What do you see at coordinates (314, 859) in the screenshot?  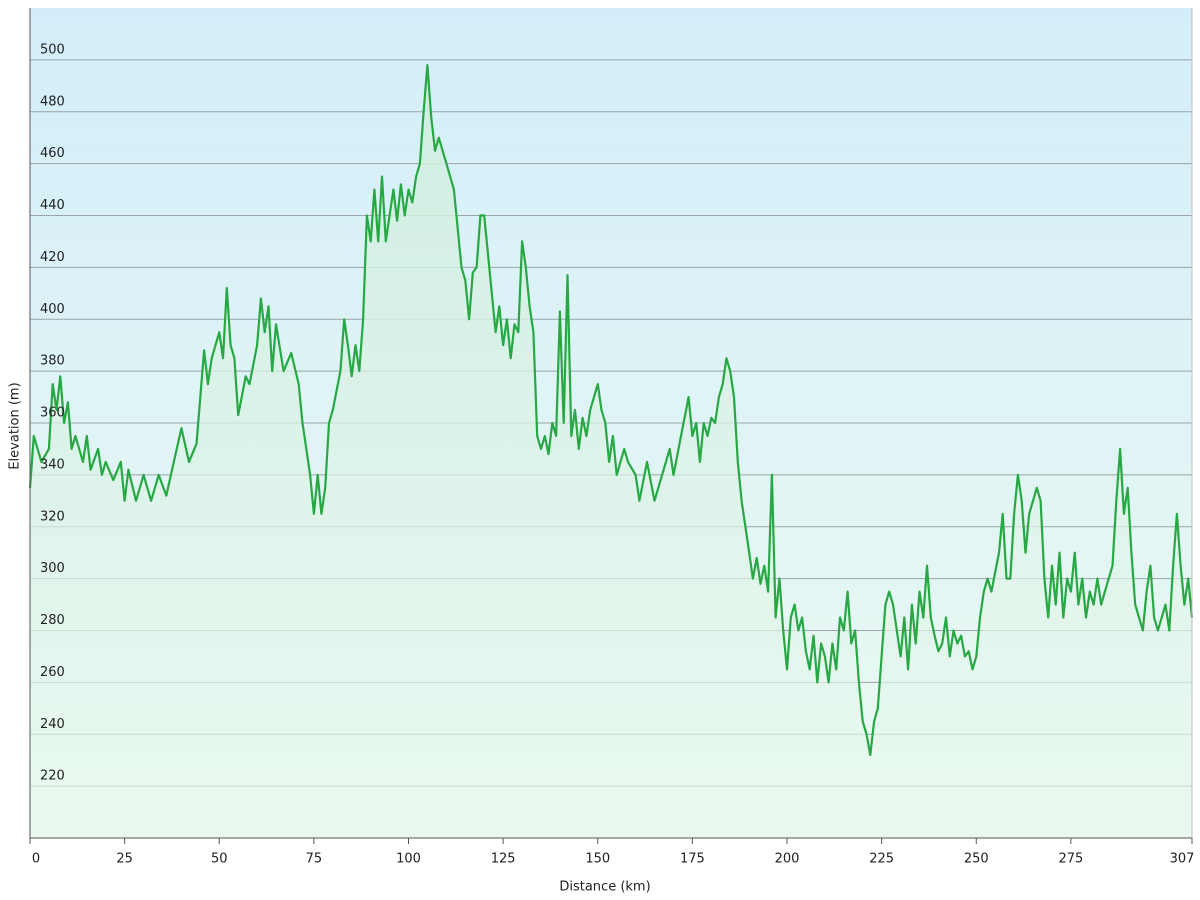 I see `x-tick-label: 75` at bounding box center [314, 859].